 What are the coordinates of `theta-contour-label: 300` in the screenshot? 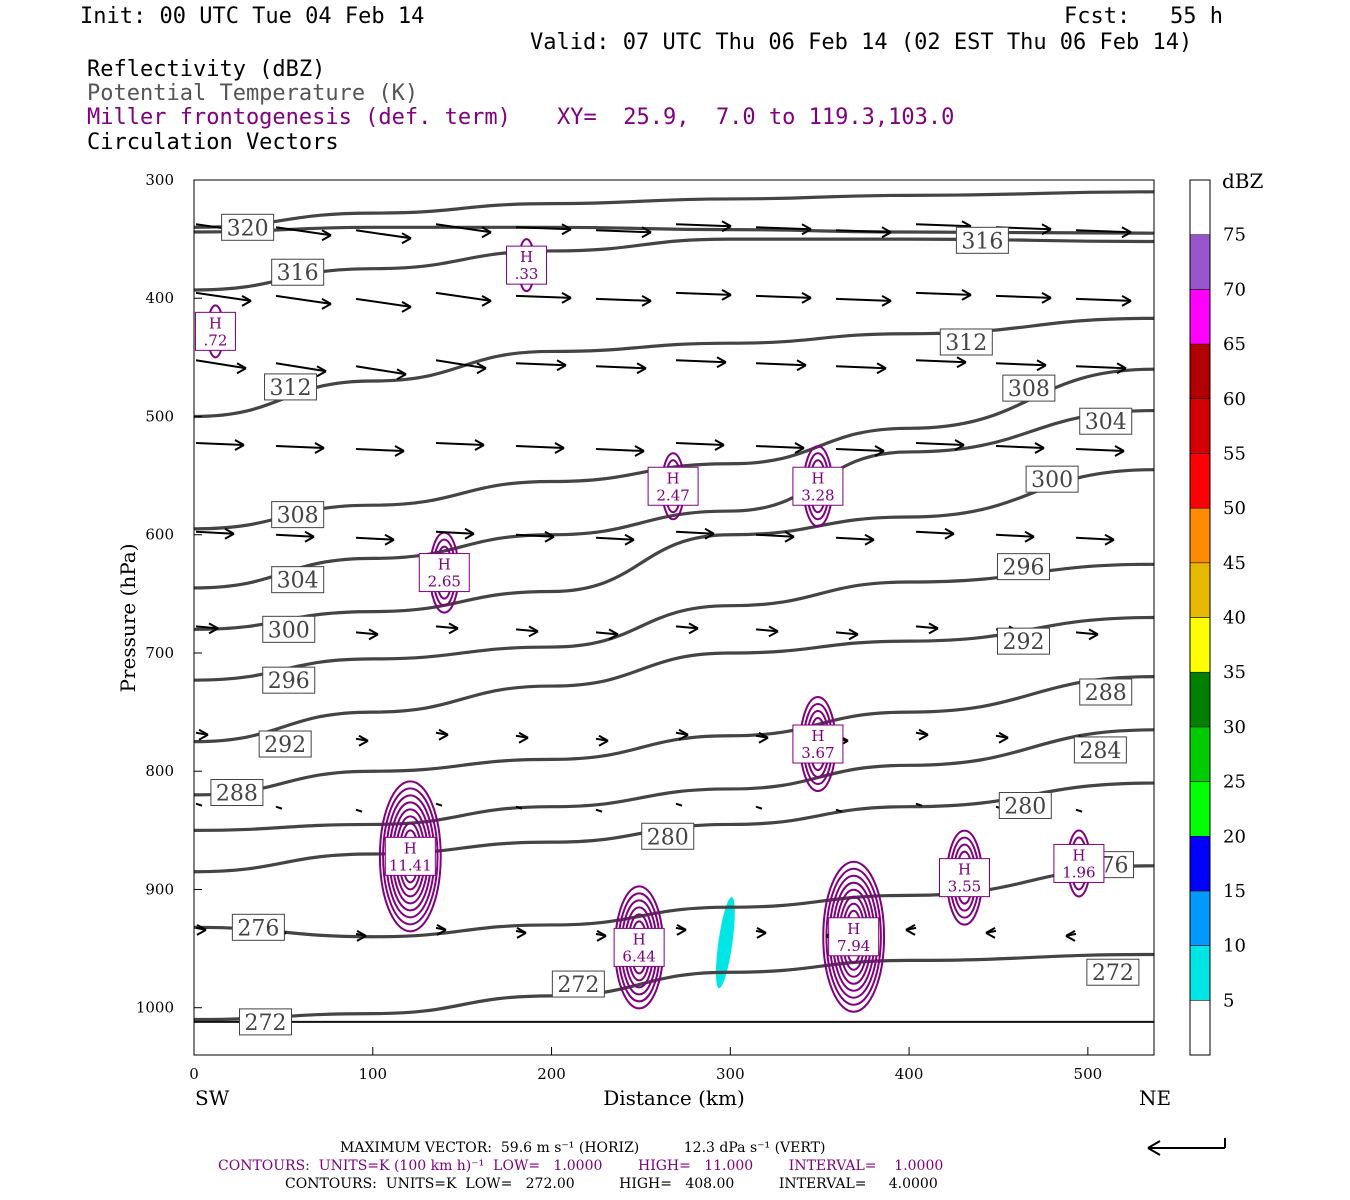 It's located at (1052, 480).